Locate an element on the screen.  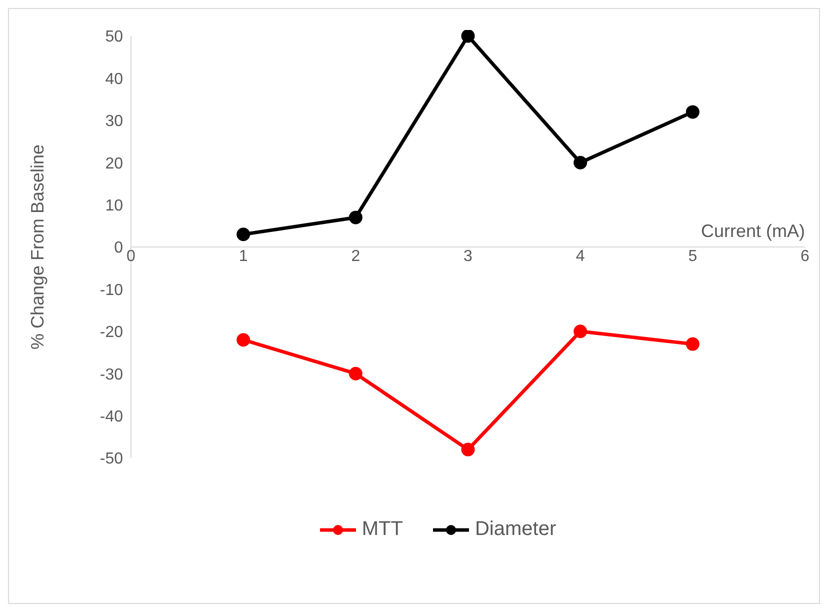
y-tick-label: 20 is located at coordinates (114, 163).